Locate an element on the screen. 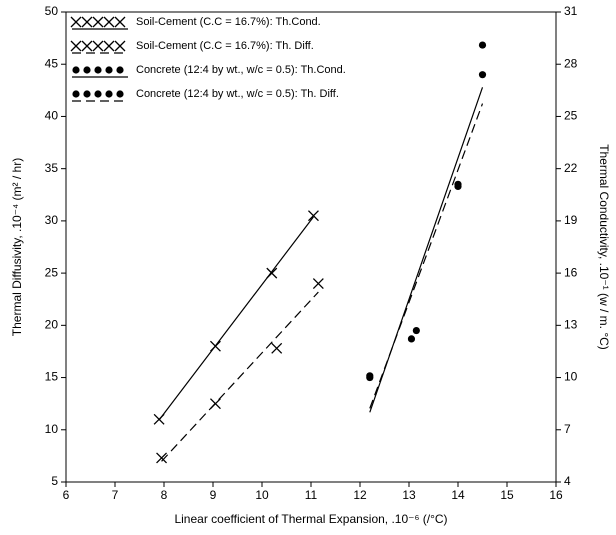  x-tick-label: 7 is located at coordinates (115, 495).